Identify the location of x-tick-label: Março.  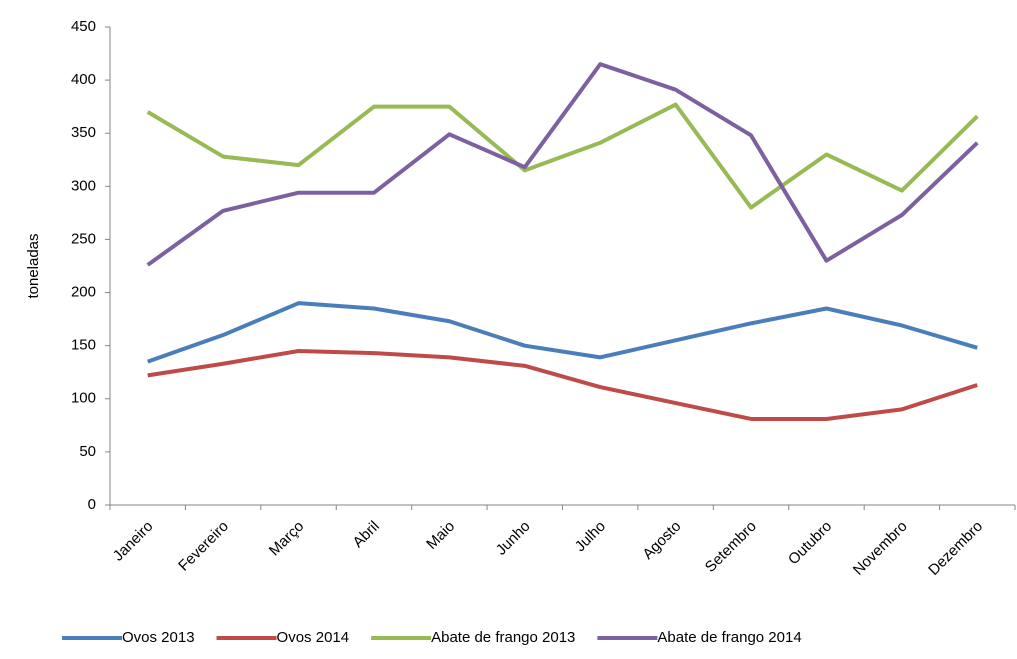
(286, 538).